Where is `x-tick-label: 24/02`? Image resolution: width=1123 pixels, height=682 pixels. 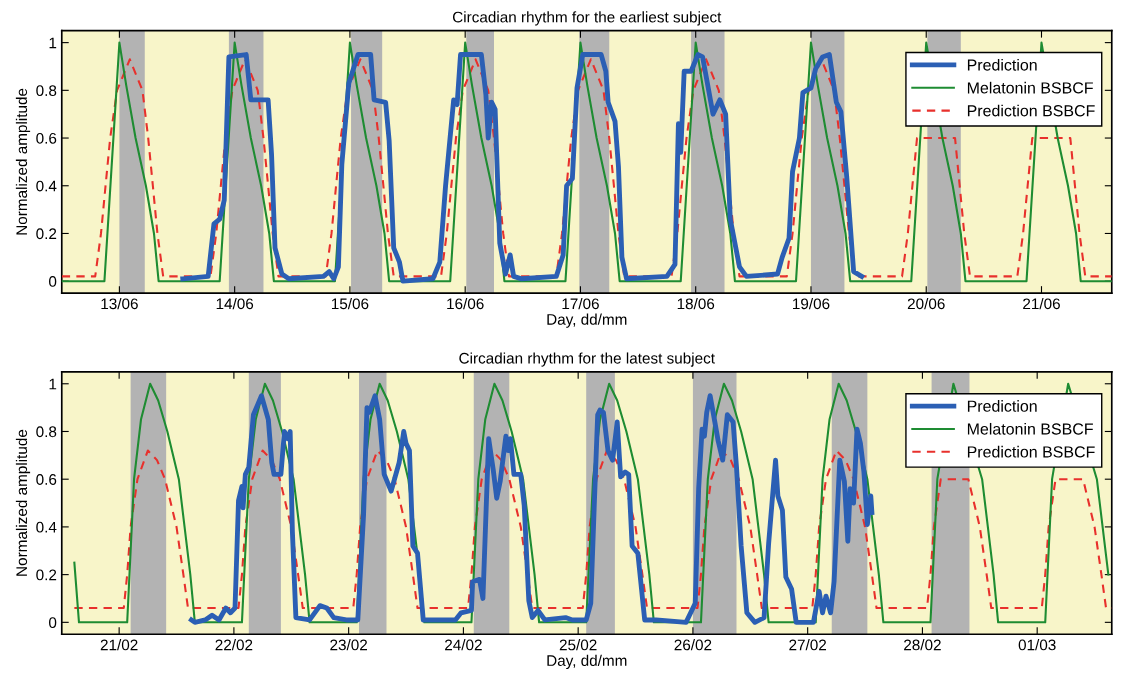 x-tick-label: 24/02 is located at coordinates (463, 645).